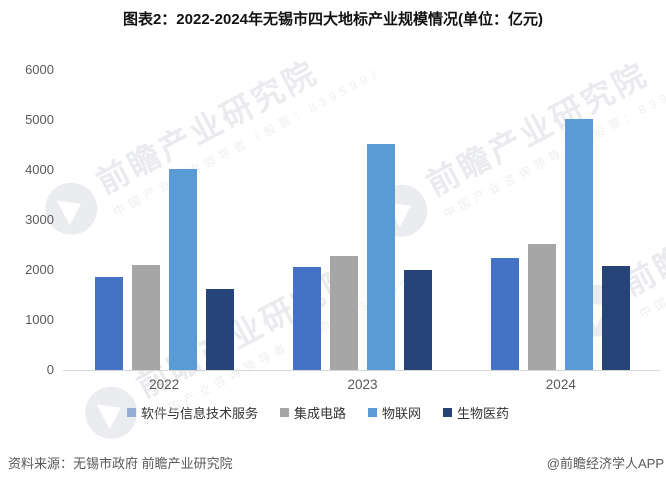 This screenshot has width=666, height=481. What do you see at coordinates (39, 69) in the screenshot?
I see `y-tick-label-6000: 6000` at bounding box center [39, 69].